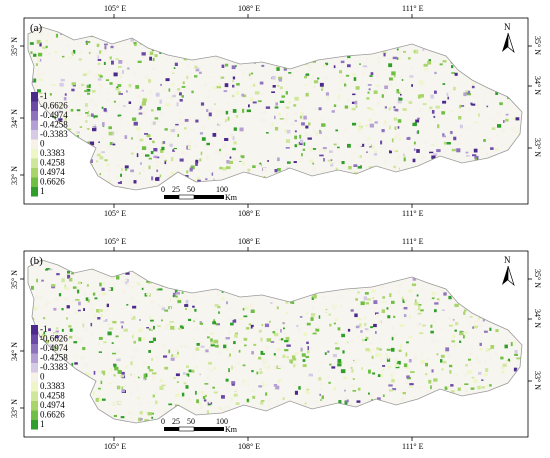  I want to click on scale-unit: Km, so click(231, 429).